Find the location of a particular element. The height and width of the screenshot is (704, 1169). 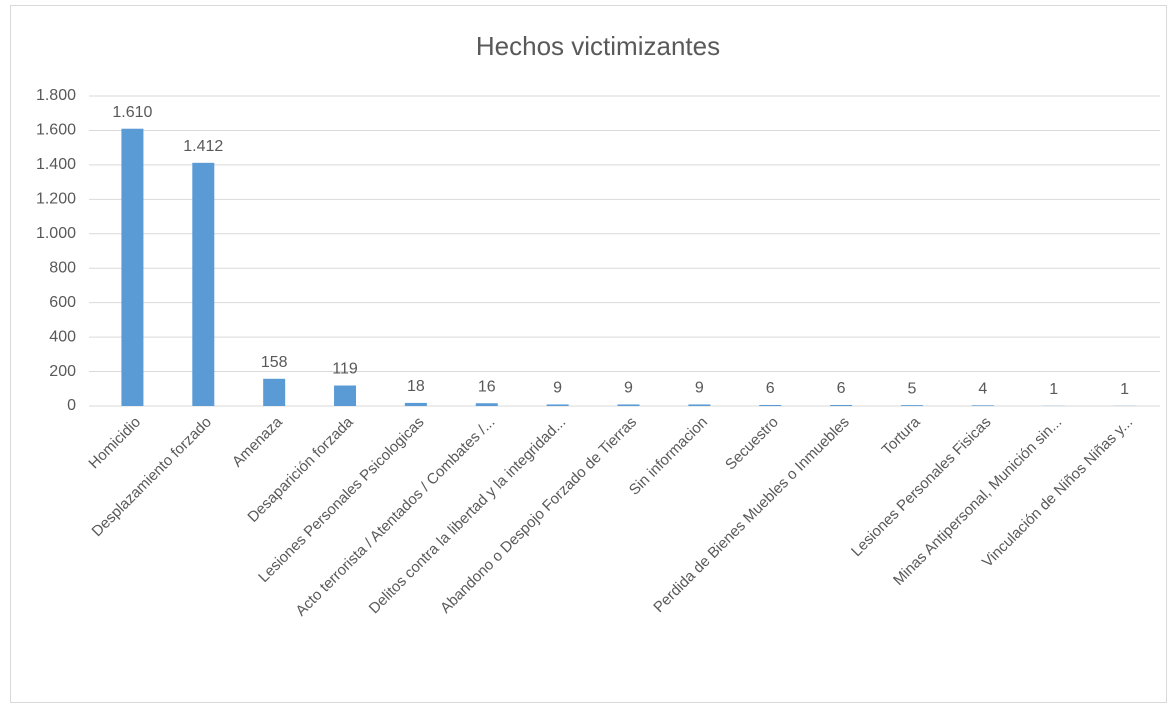

value-label: 16 is located at coordinates (487, 386).